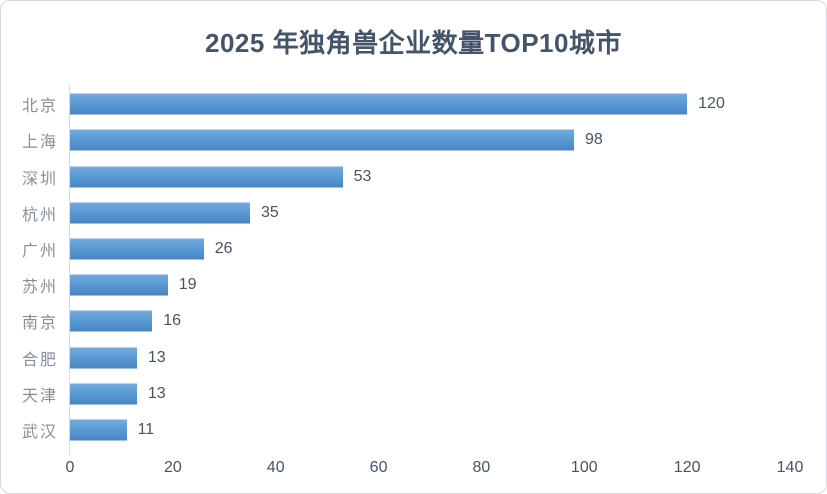 This screenshot has height=494, width=827. What do you see at coordinates (187, 285) in the screenshot?
I see `value-label: 19` at bounding box center [187, 285].